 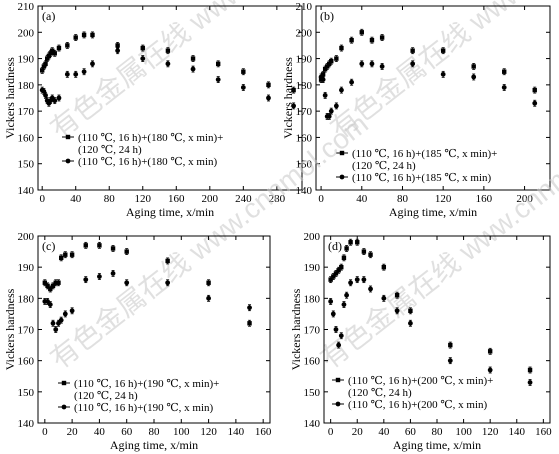 What do you see at coordinates (438, 432) in the screenshot?
I see `x-tick-label: 80` at bounding box center [438, 432].